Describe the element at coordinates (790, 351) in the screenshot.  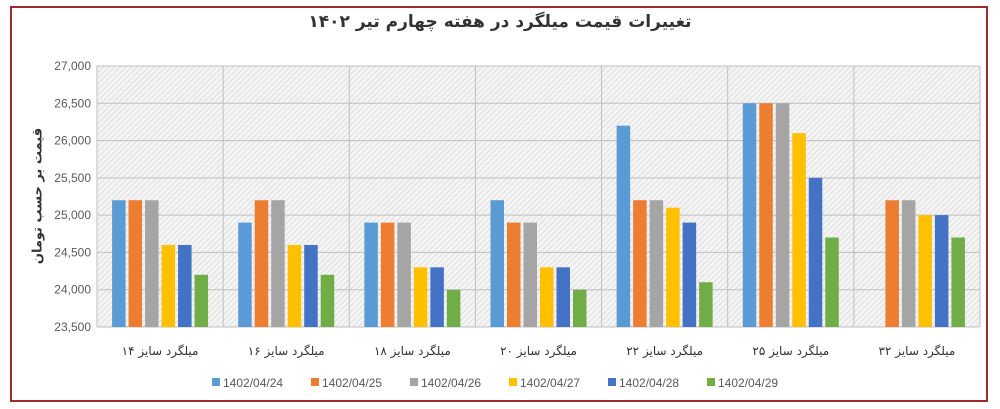
I see `x-category-label: میلگرد سایز ۲۵` at that location.